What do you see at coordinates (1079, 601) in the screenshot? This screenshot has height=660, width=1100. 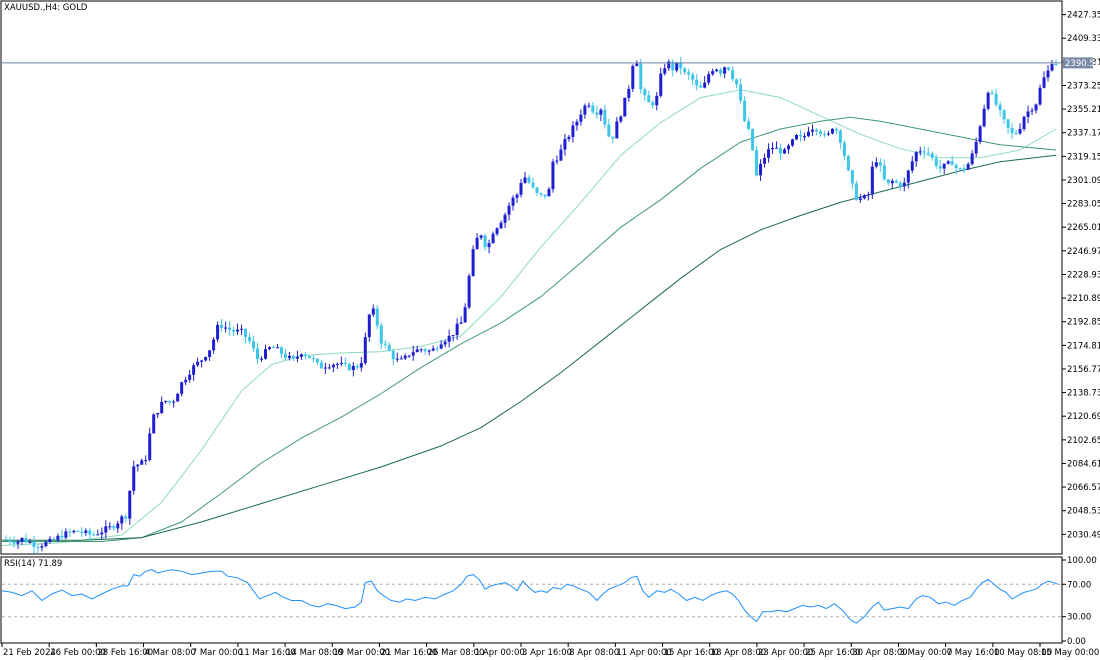 I see `rsi-axis: 100.0070.0030.000.00` at bounding box center [1079, 601].